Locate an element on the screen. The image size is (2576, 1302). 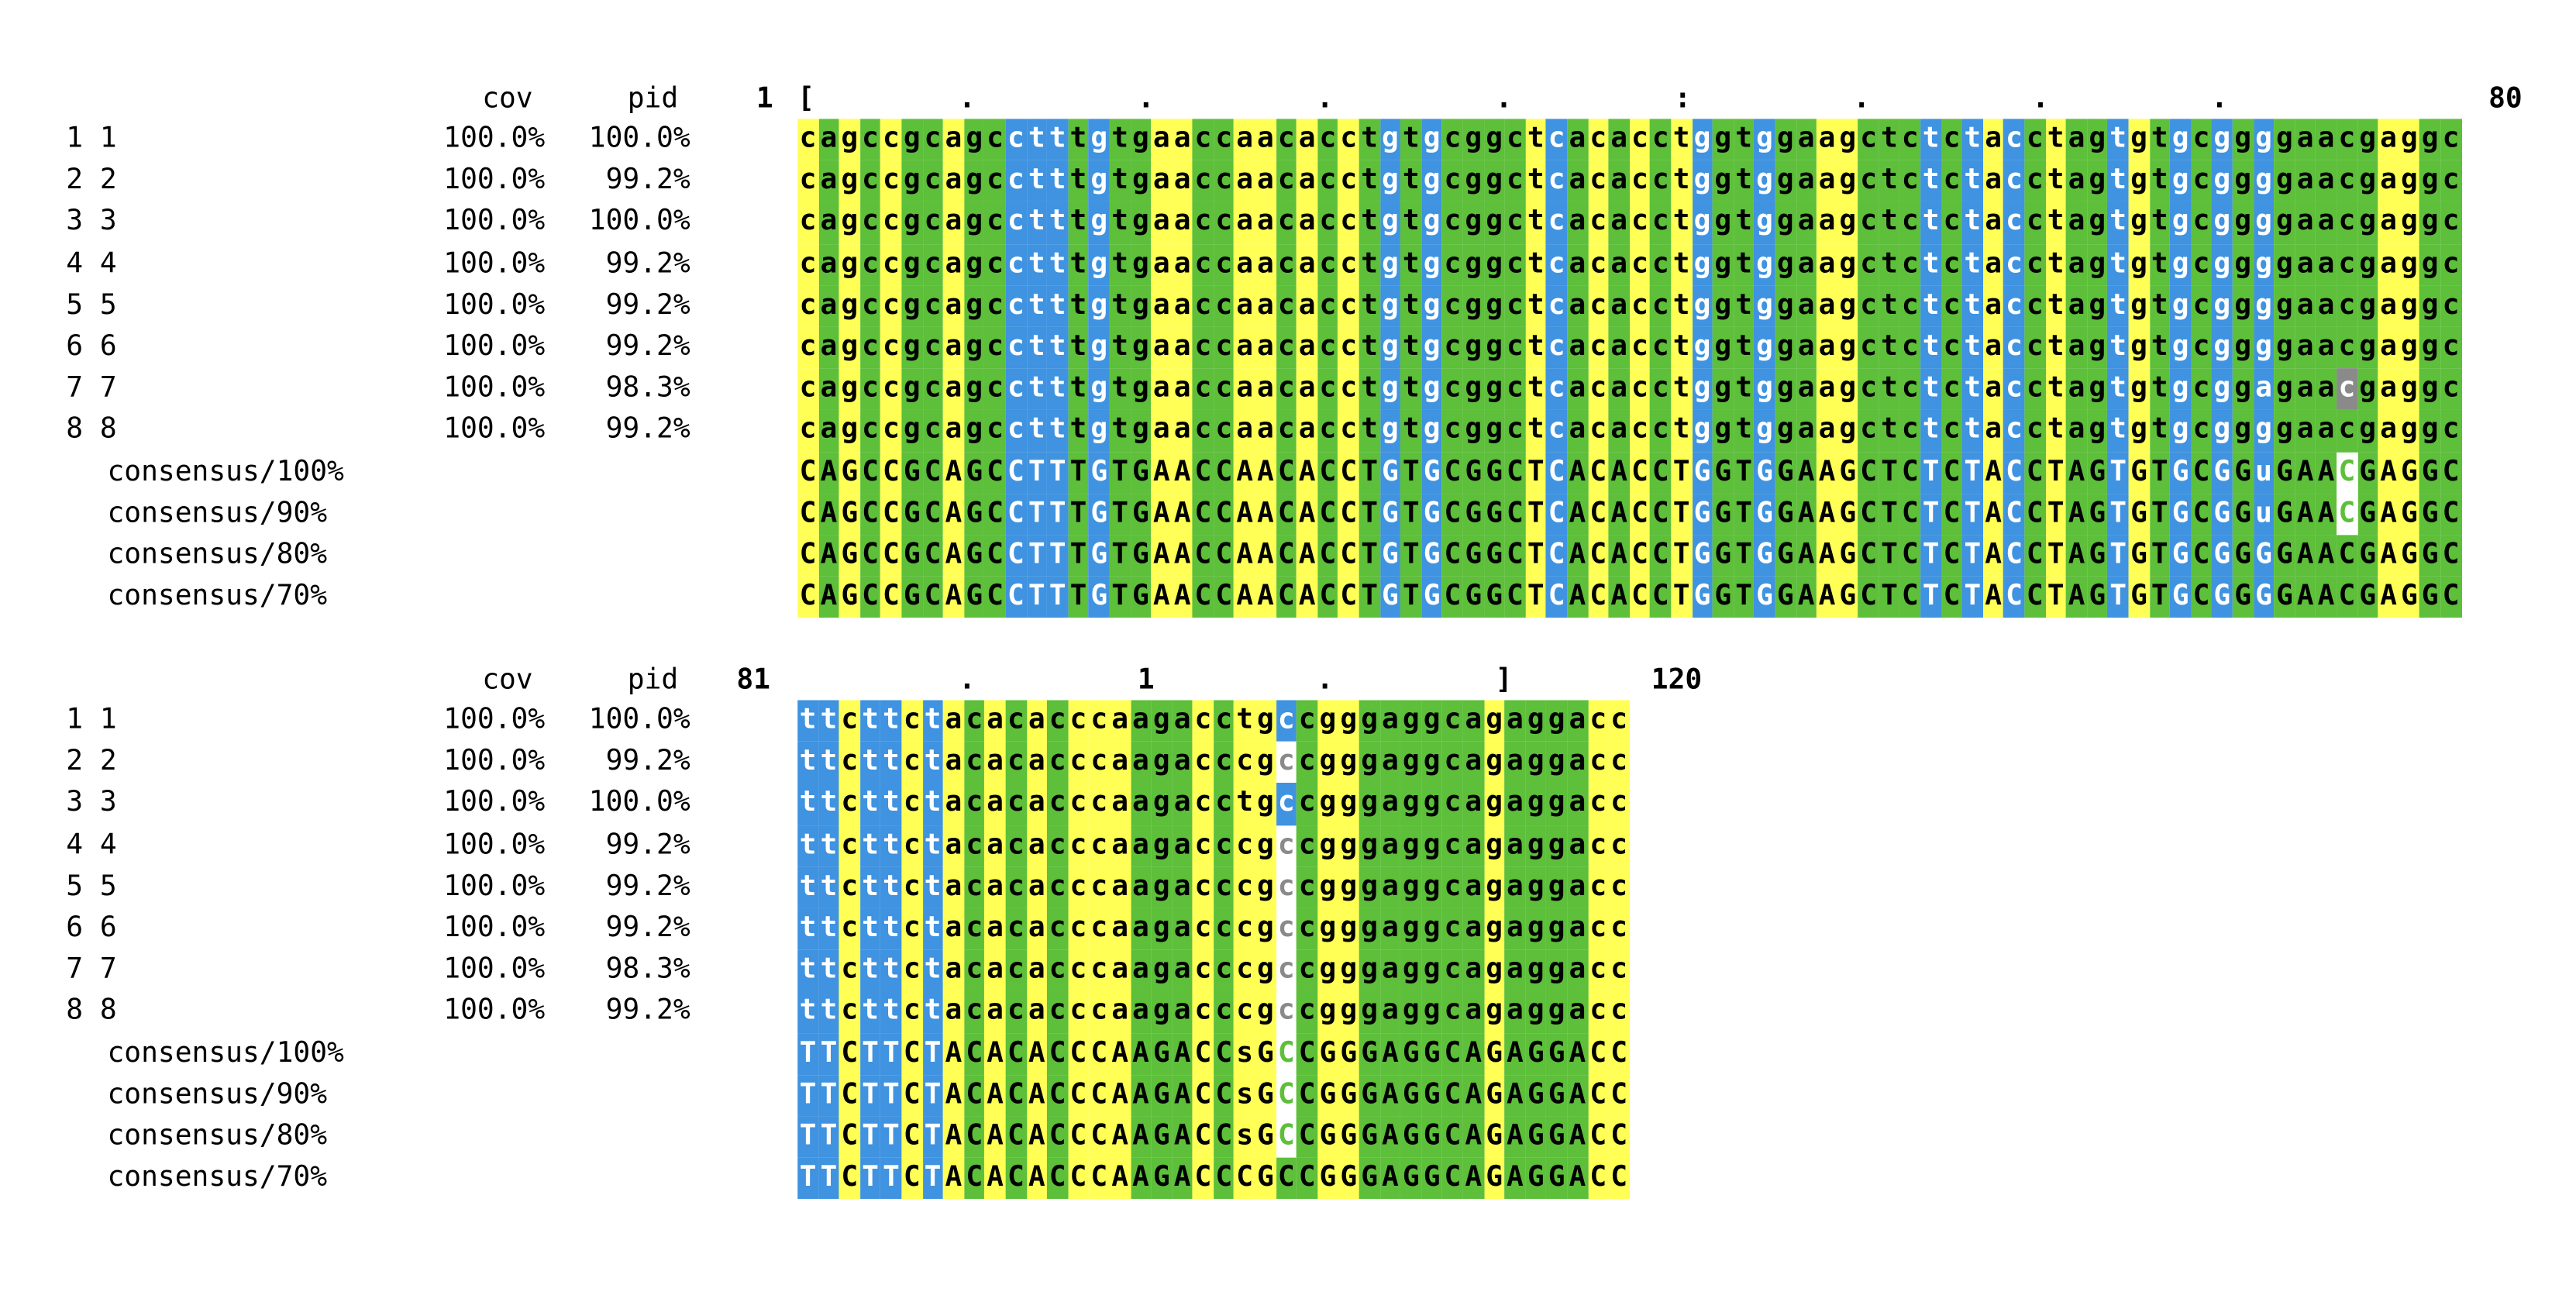
consensus-label: consensus/90% is located at coordinates (217, 1094).